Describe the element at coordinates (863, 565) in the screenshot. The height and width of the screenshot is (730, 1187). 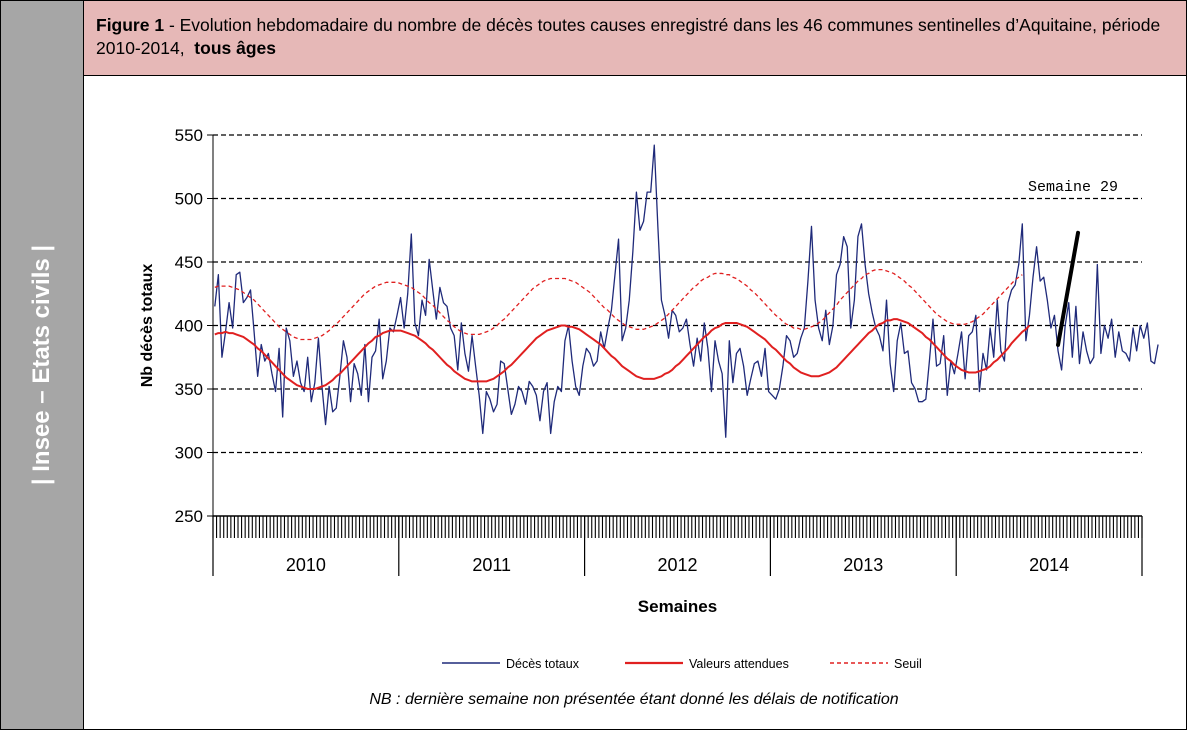
I see `year-label-2013: 2013` at that location.